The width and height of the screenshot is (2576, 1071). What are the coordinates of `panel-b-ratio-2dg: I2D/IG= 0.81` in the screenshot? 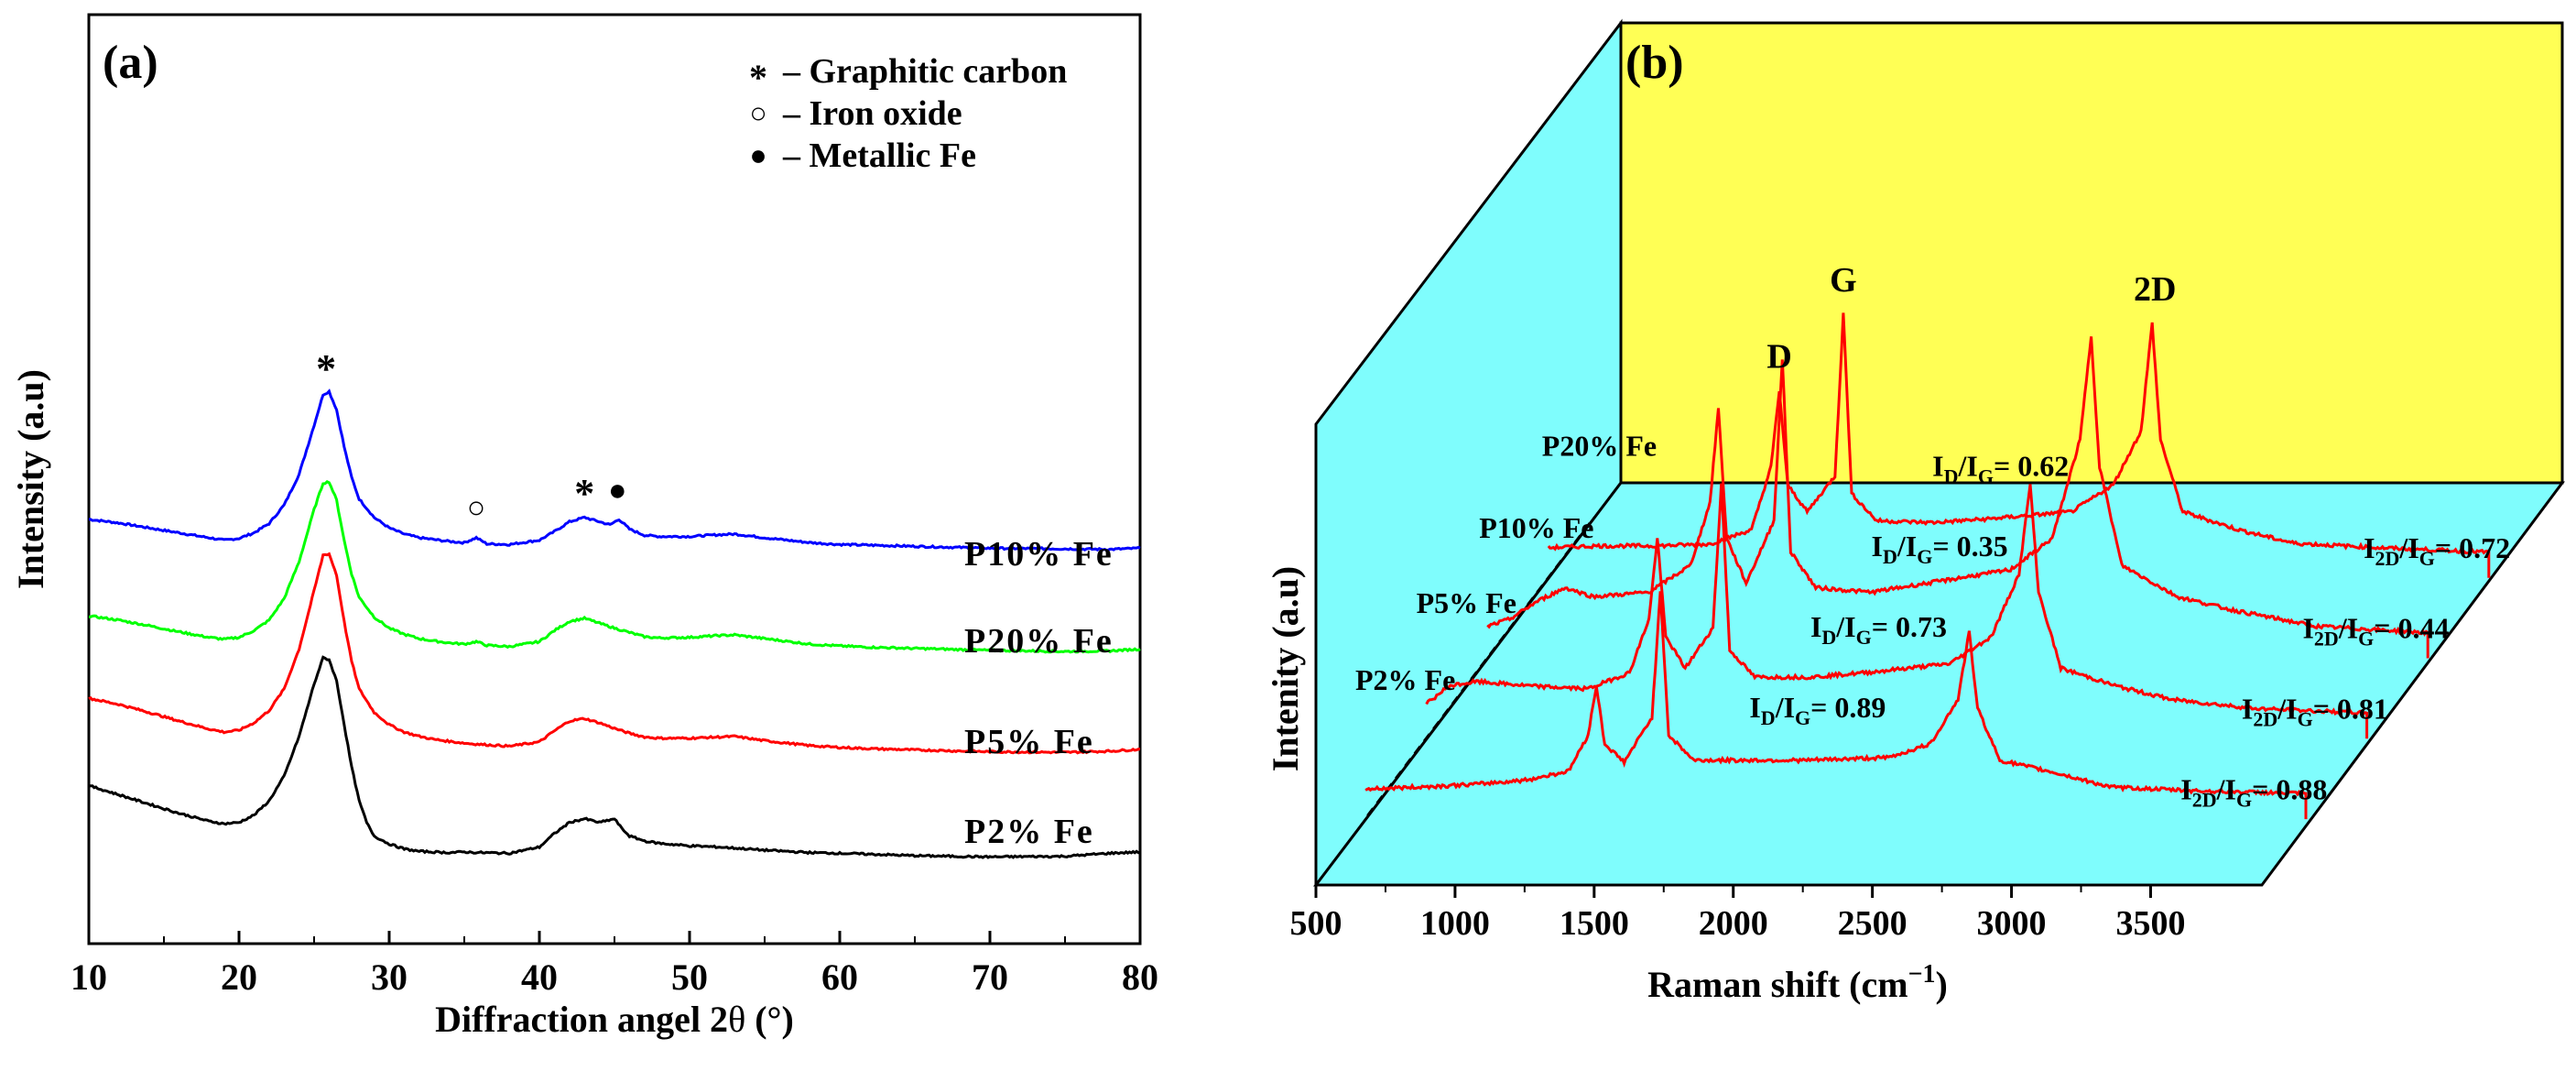 It's located at (2315, 712).